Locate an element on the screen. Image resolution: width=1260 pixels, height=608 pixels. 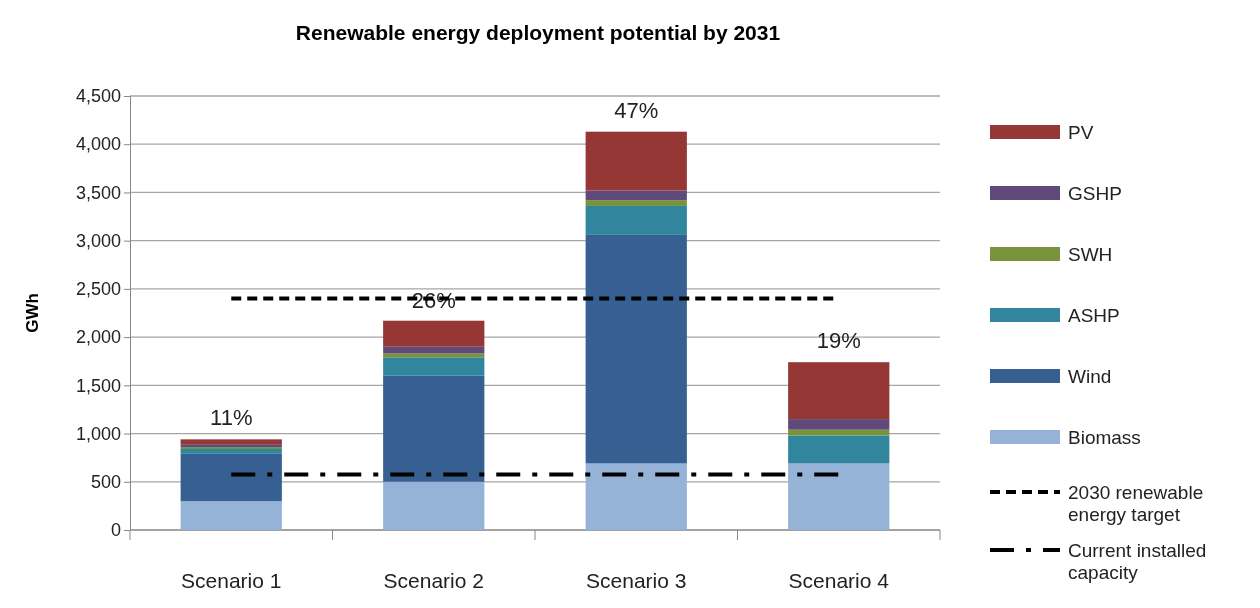
legend-label: Biomass is located at coordinates (1104, 437).